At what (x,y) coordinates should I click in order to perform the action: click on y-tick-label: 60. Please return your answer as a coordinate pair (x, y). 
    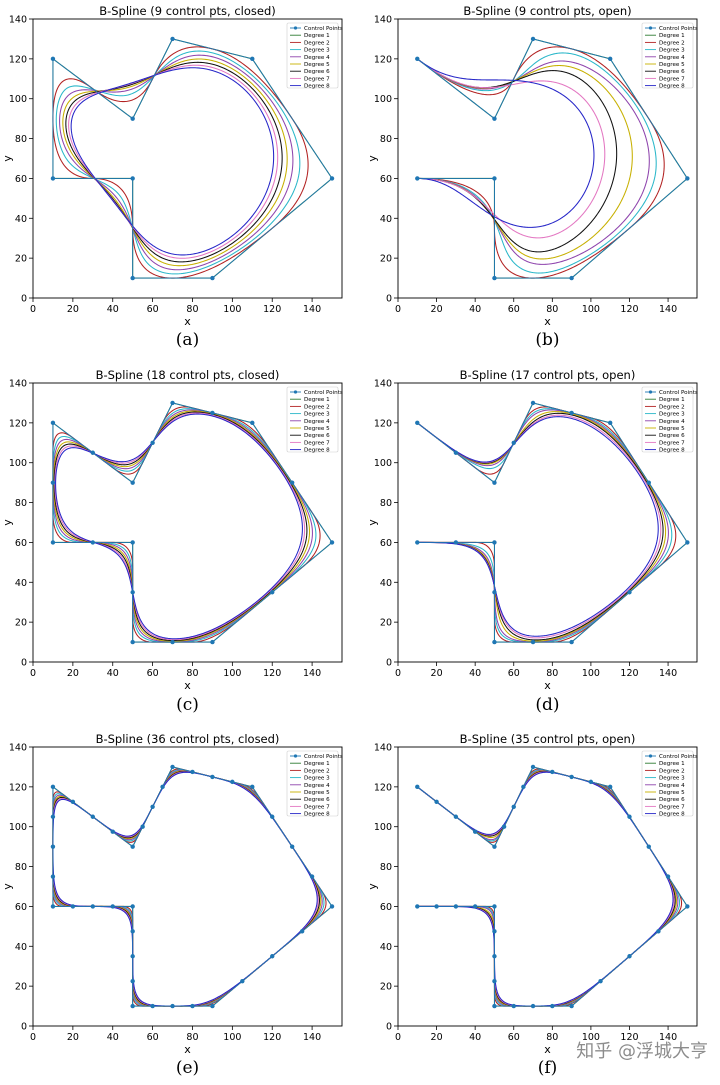
    Looking at the image, I should click on (21, 907).